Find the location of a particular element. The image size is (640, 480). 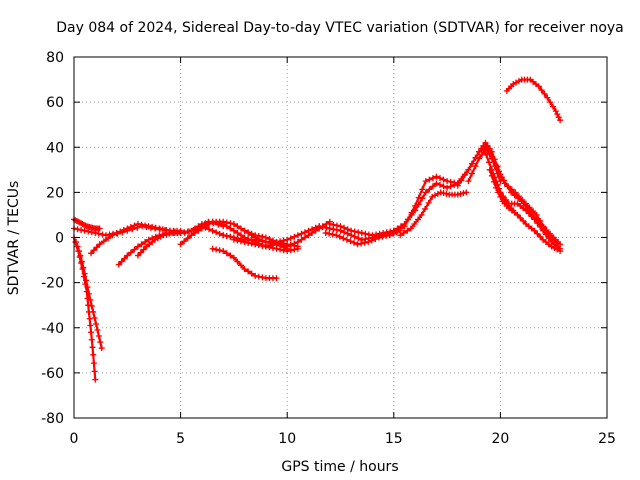

y-tick-label: 40 is located at coordinates (55, 148).